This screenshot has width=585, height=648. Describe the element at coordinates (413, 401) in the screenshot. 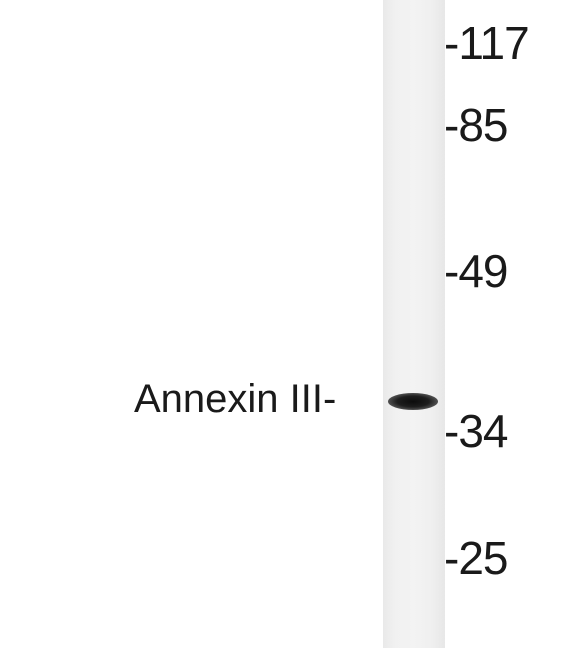

I see `protein-band` at that location.